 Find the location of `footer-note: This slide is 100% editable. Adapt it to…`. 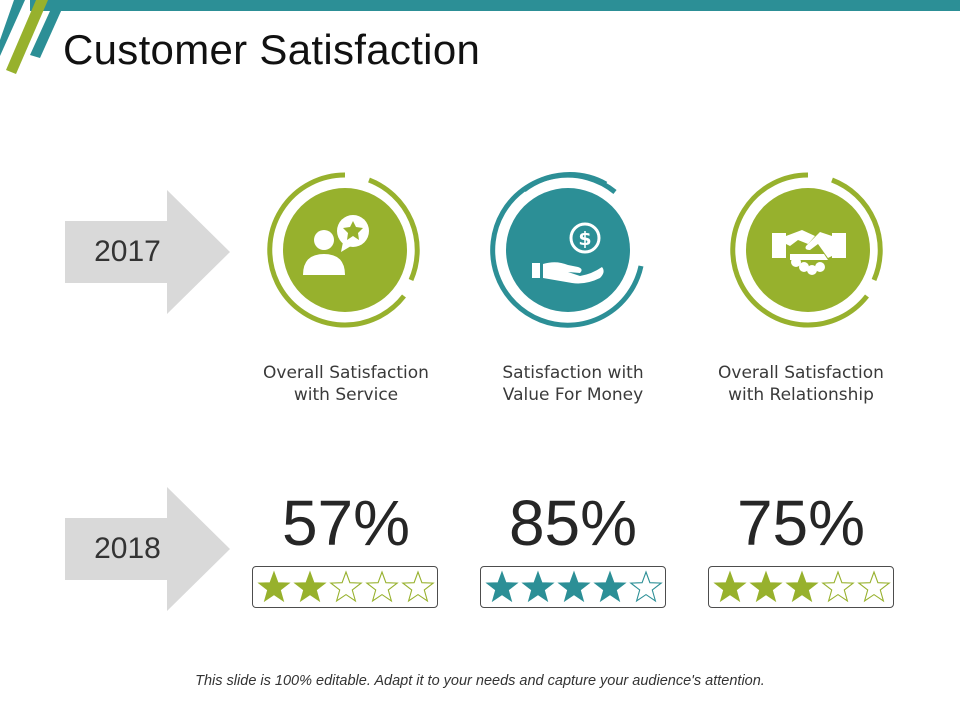

footer-note: This slide is 100% editable. Adapt it to… is located at coordinates (480, 681).